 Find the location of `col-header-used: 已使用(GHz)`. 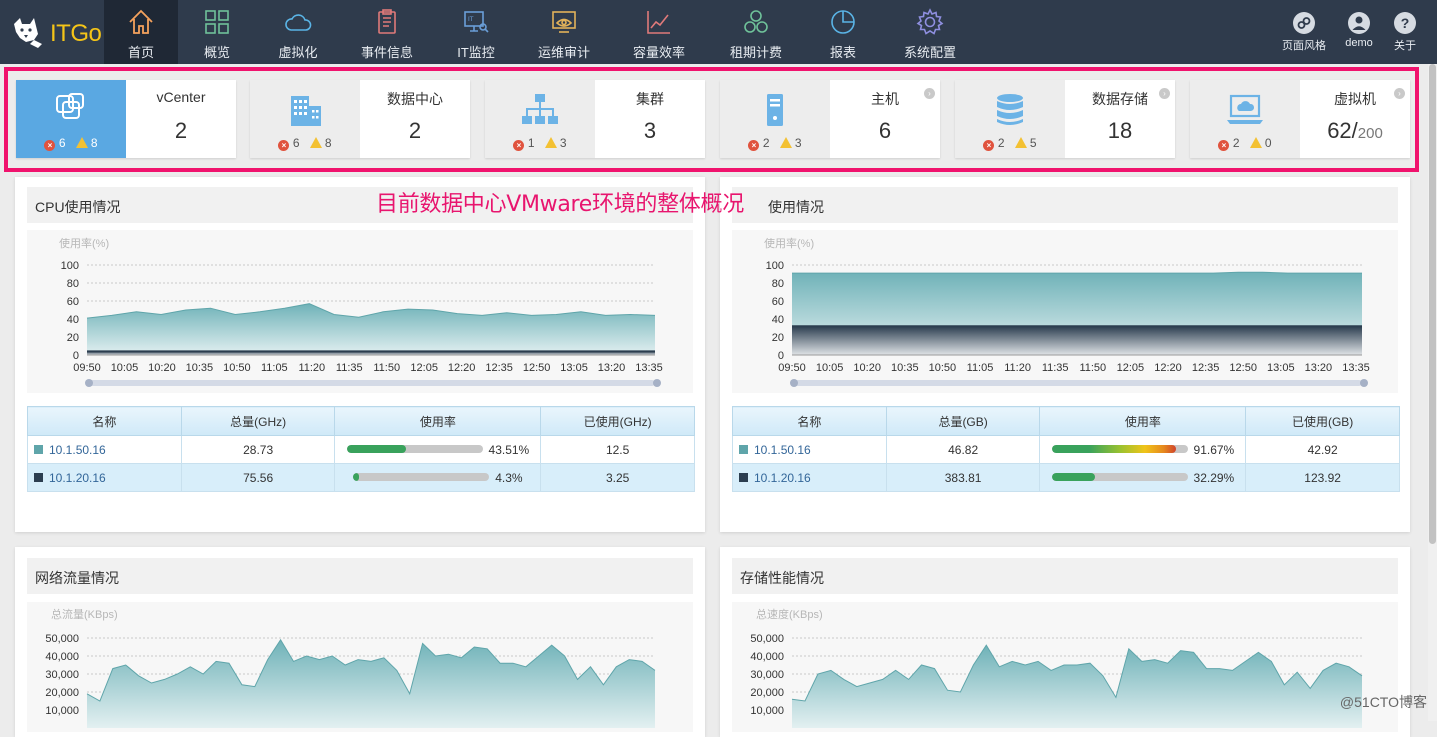

col-header-used: 已使用(GHz) is located at coordinates (617, 421).